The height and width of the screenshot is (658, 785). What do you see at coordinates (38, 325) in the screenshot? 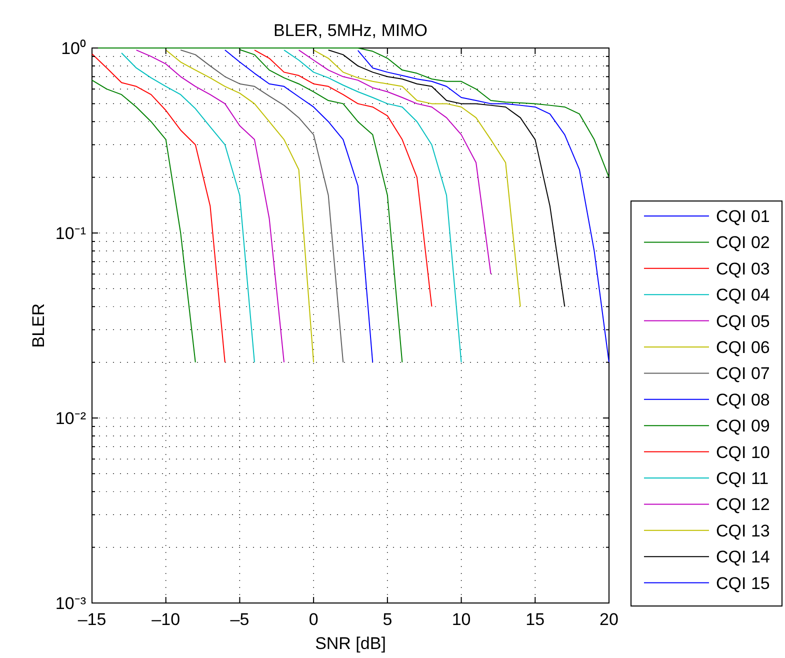
I see `y-axis-title: BLER` at bounding box center [38, 325].